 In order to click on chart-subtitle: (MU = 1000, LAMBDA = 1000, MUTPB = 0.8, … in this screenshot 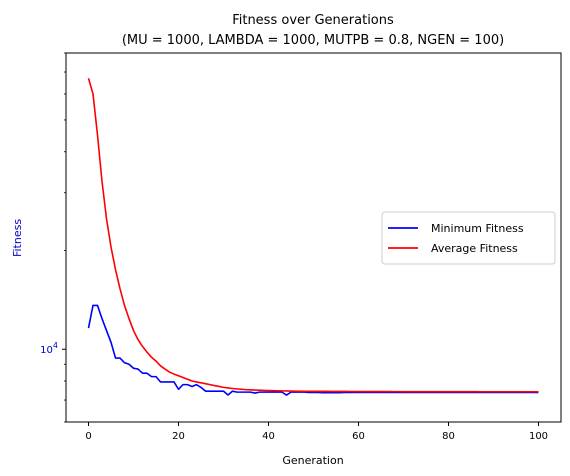, I will do `click(313, 40)`.